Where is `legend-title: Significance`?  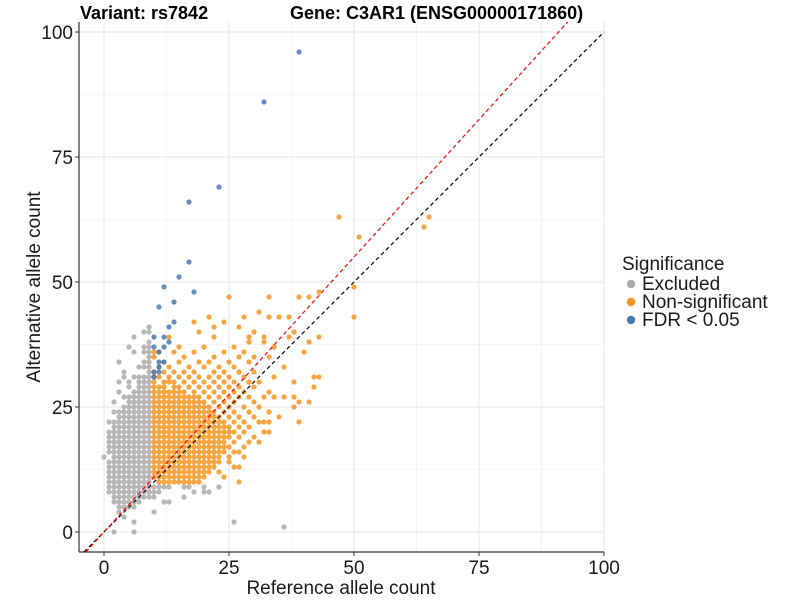
legend-title: Significance is located at coordinates (673, 264).